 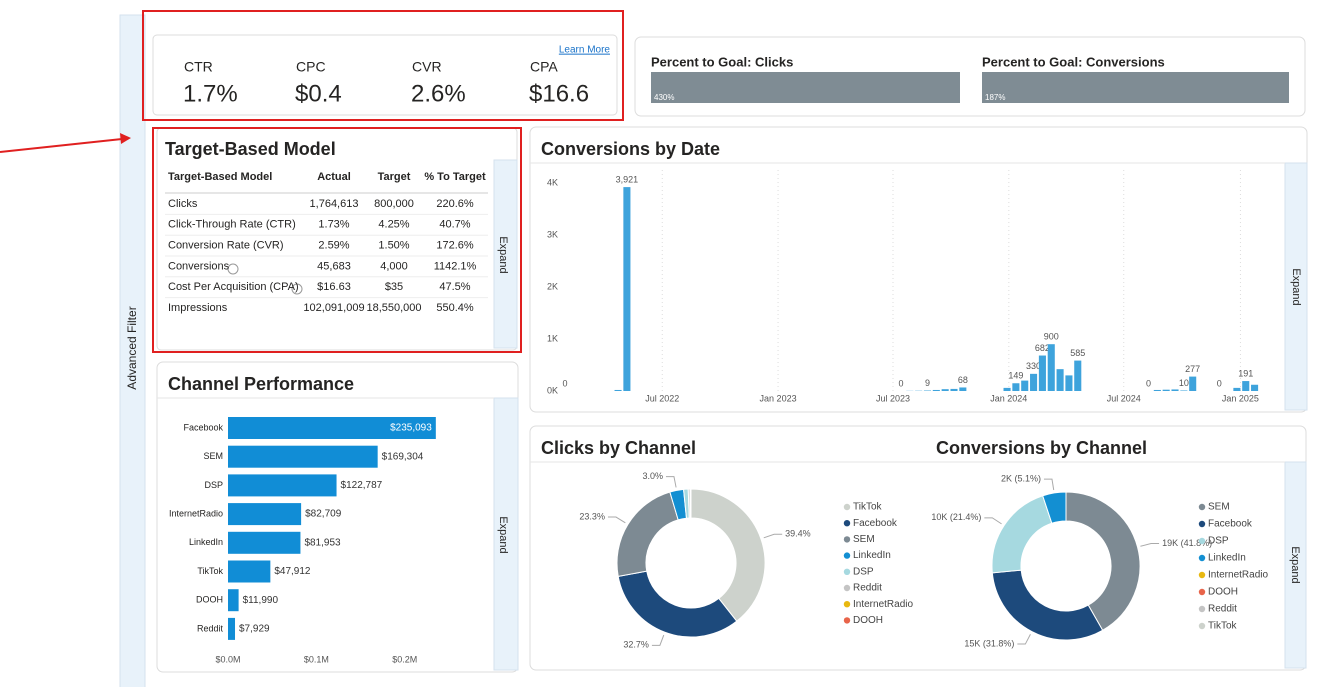 I want to click on highlight-box, so click(x=383, y=65).